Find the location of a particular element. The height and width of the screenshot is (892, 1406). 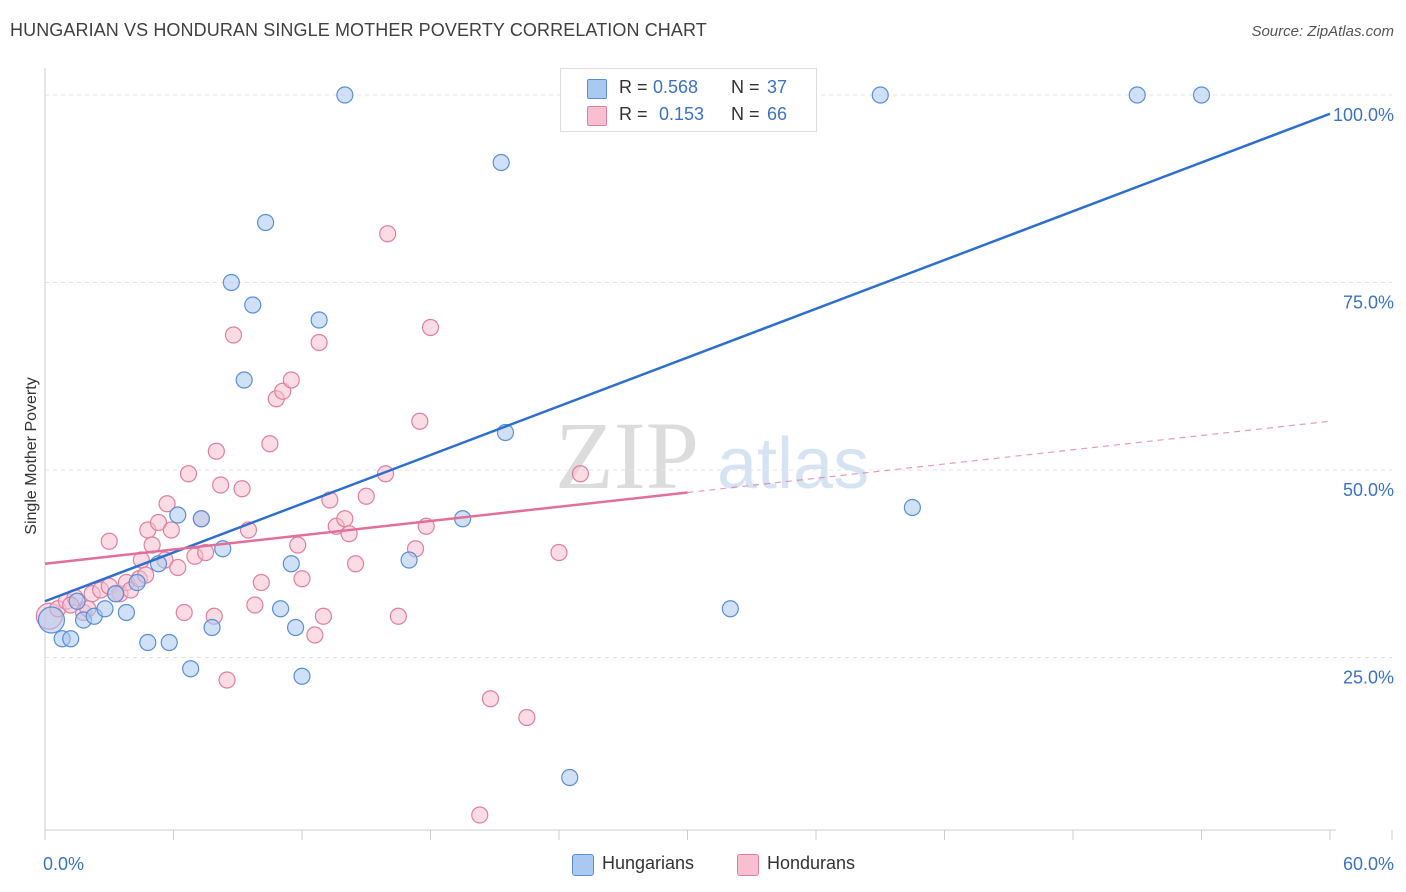

hondurans-legend-swatch is located at coordinates (748, 865).